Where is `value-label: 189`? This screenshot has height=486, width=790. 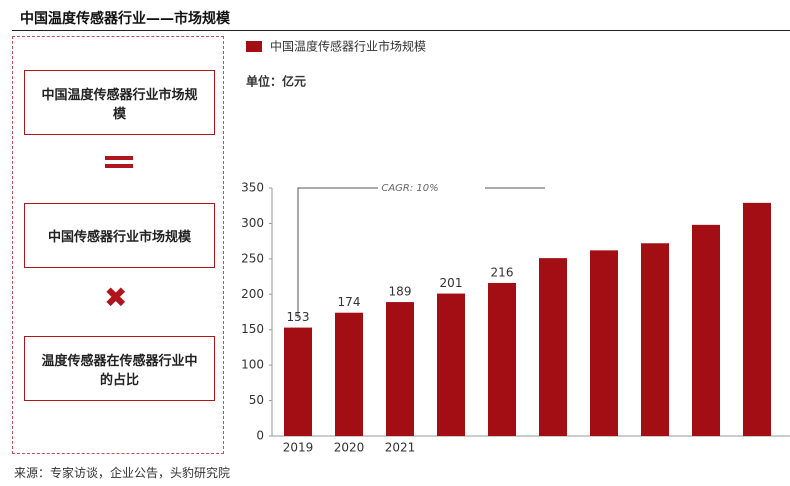 value-label: 189 is located at coordinates (400, 292).